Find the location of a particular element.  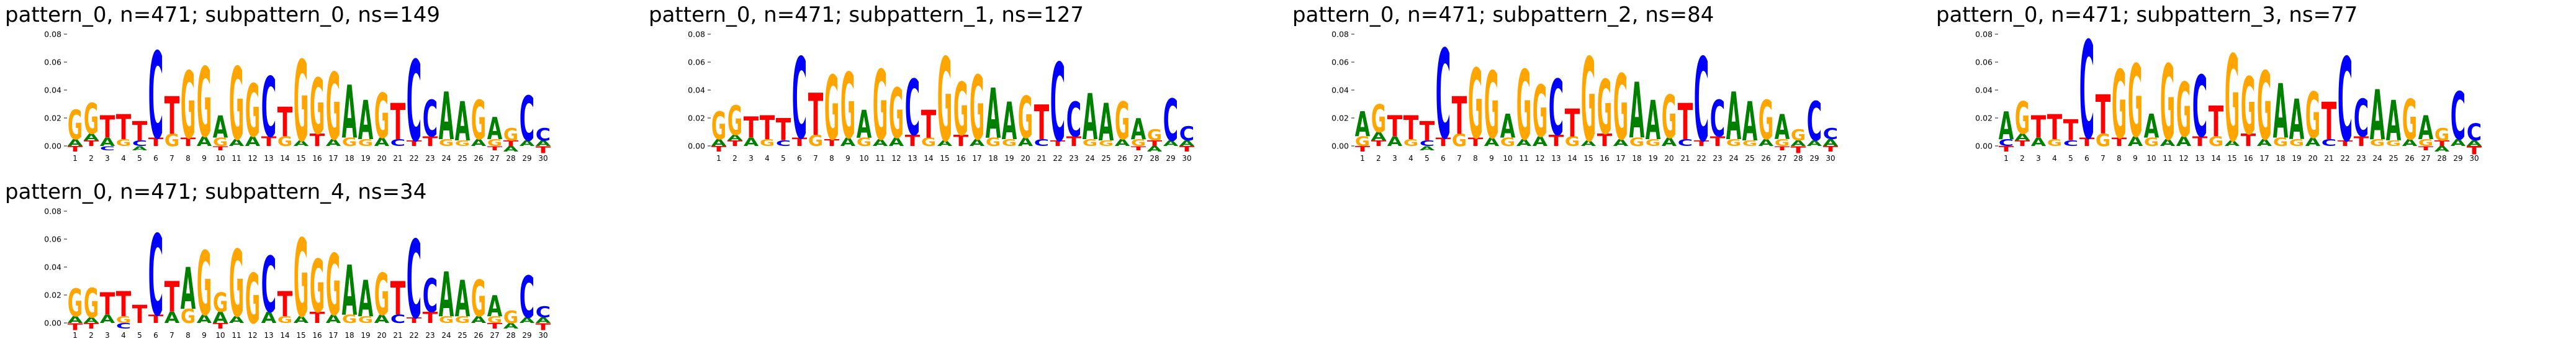

x-tick-label: 17 is located at coordinates (333, 336).